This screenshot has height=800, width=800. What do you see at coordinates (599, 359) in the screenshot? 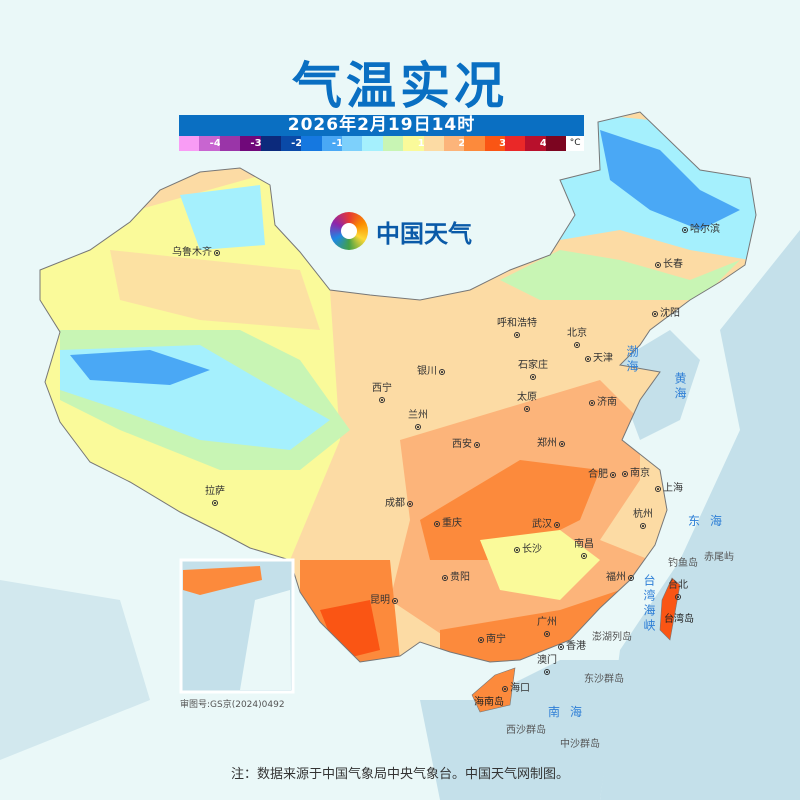
I see `city-label: 天津` at bounding box center [599, 359].